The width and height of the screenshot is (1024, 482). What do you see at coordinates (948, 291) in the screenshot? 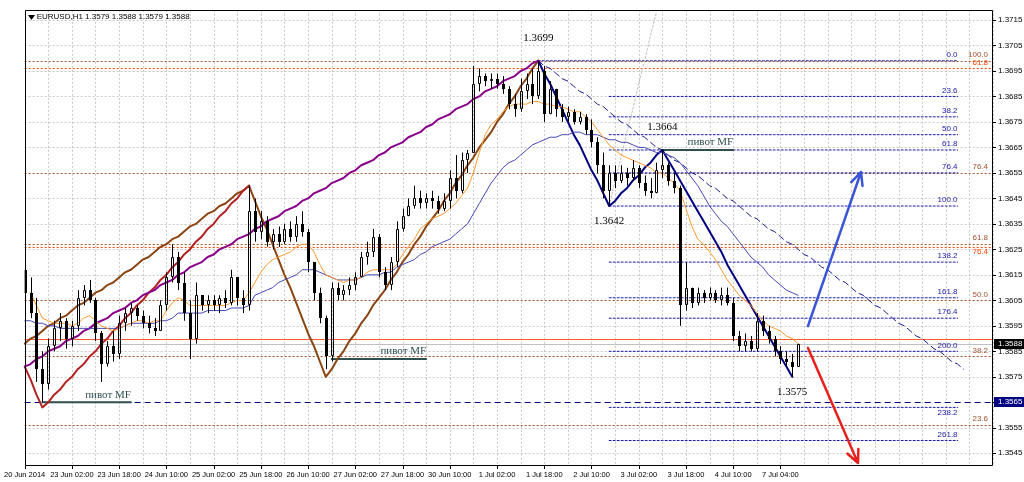
I see `series-label: 161.8` at bounding box center [948, 291].